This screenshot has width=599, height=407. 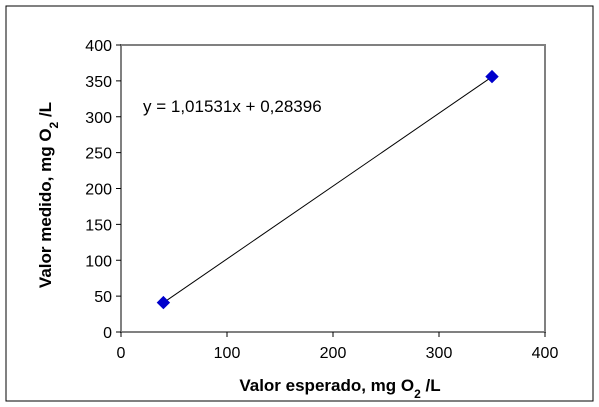 I want to click on y-tick-label: 350, so click(x=98, y=82).